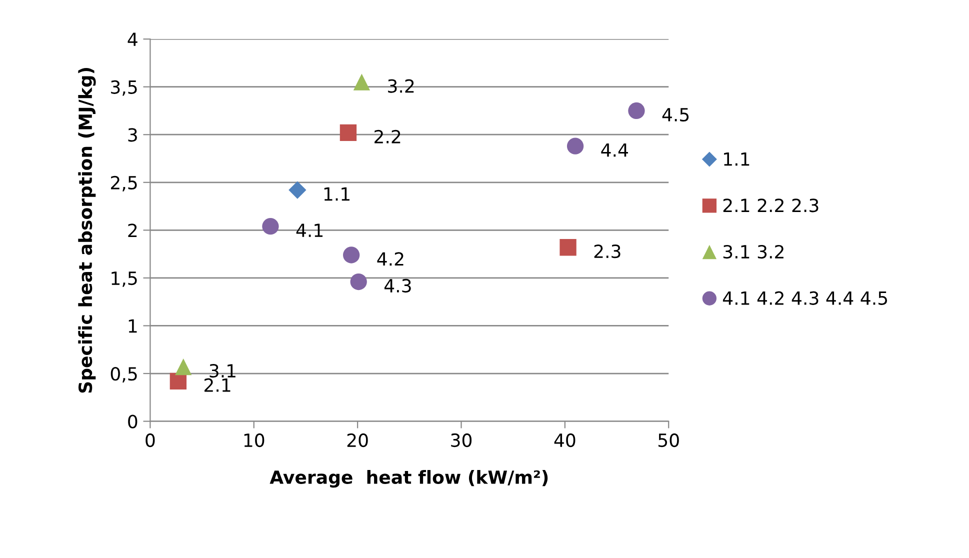  Describe the element at coordinates (150, 440) in the screenshot. I see `x-tick-label: 0` at that location.